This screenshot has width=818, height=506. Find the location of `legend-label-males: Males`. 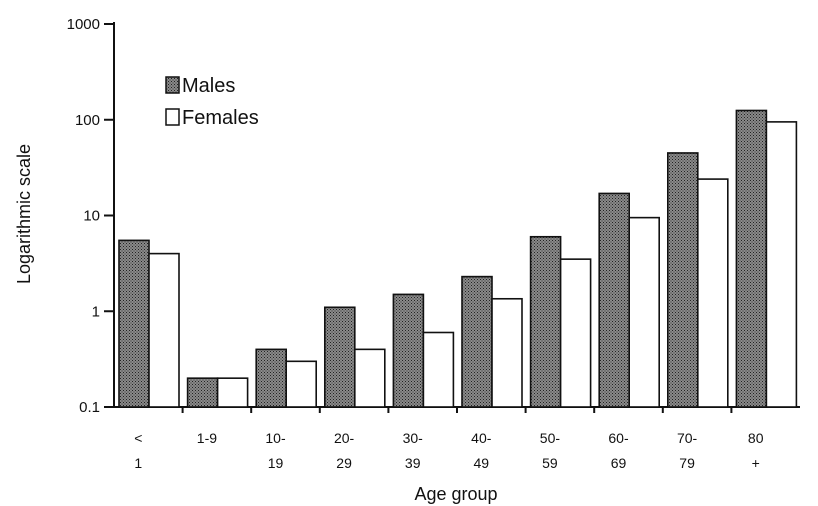

legend-label-males: Males is located at coordinates (208, 86).